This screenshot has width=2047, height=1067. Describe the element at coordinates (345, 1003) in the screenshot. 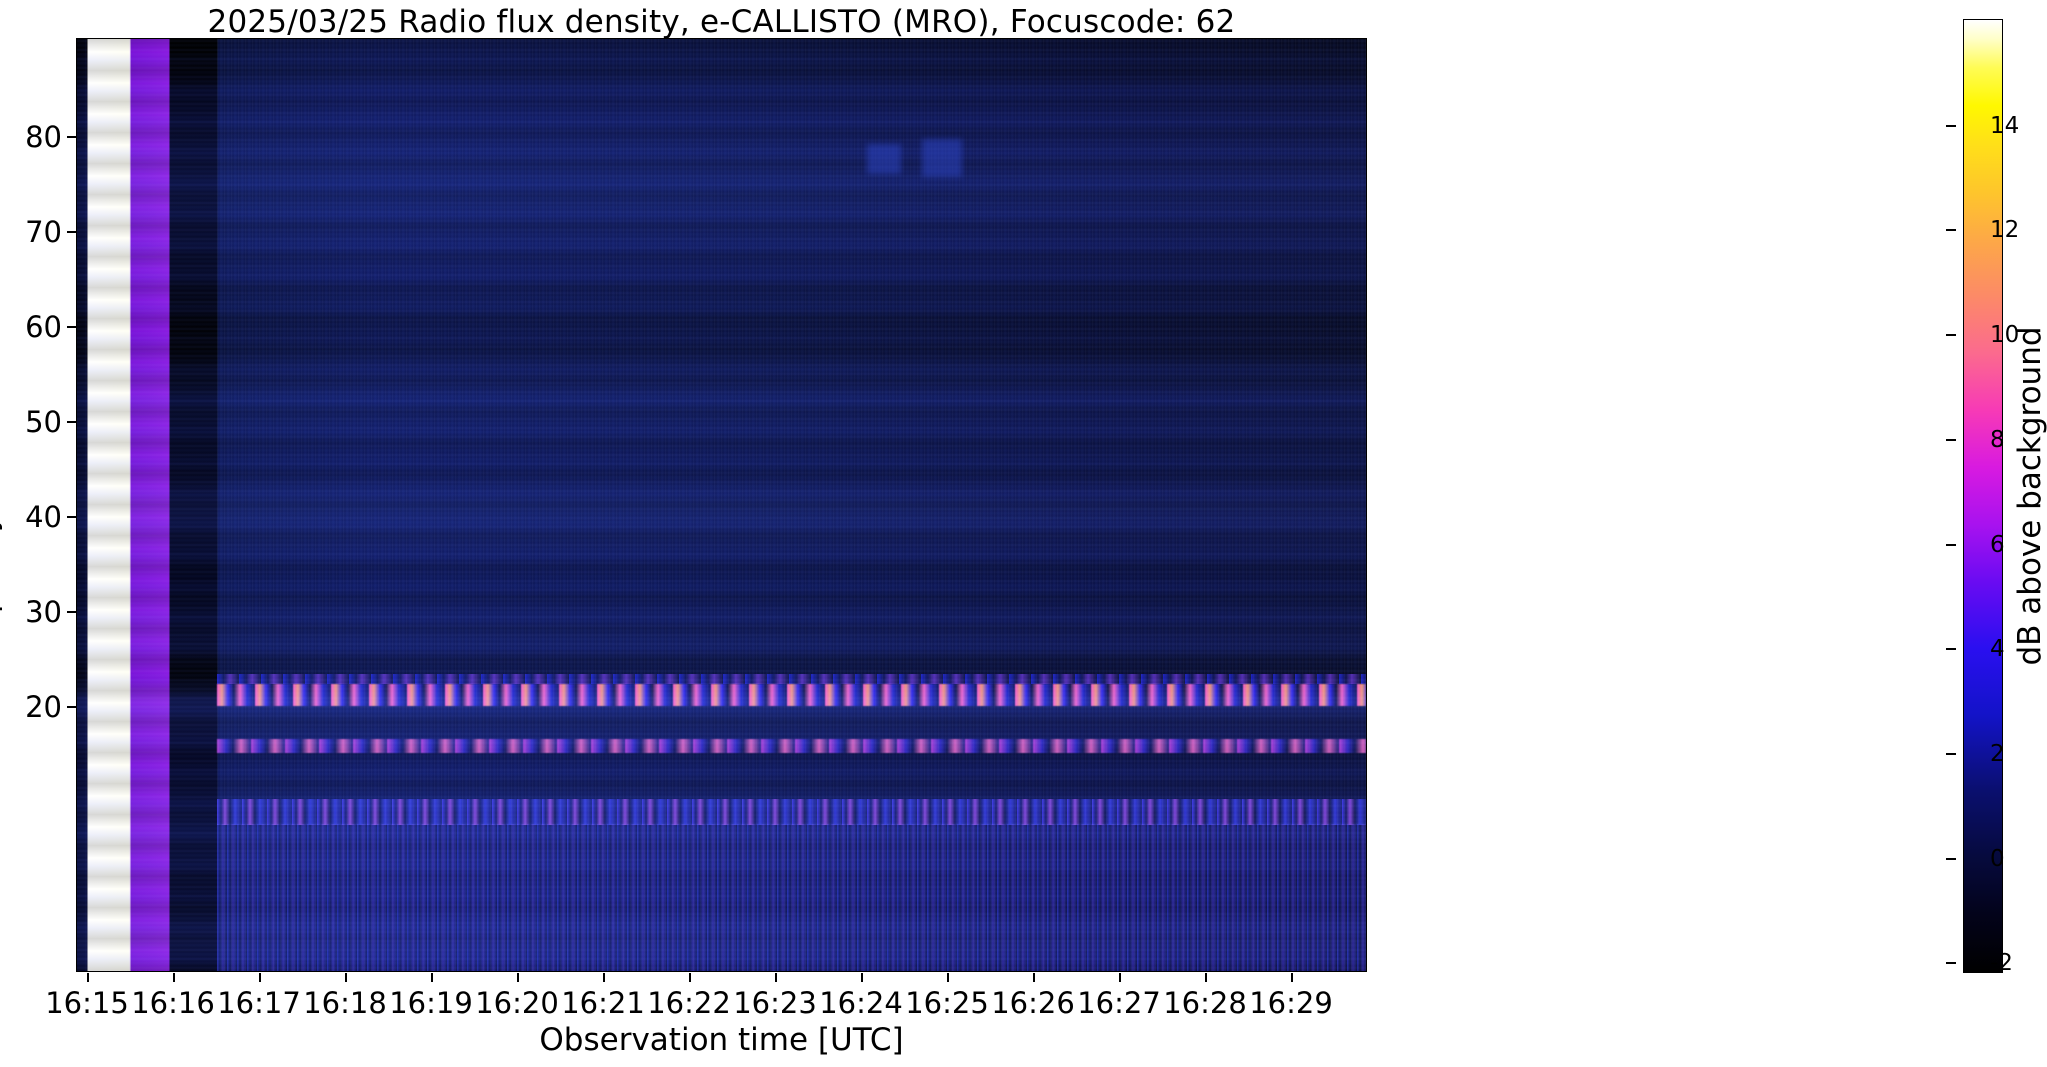

I see `x-tick-label: 16:18` at that location.